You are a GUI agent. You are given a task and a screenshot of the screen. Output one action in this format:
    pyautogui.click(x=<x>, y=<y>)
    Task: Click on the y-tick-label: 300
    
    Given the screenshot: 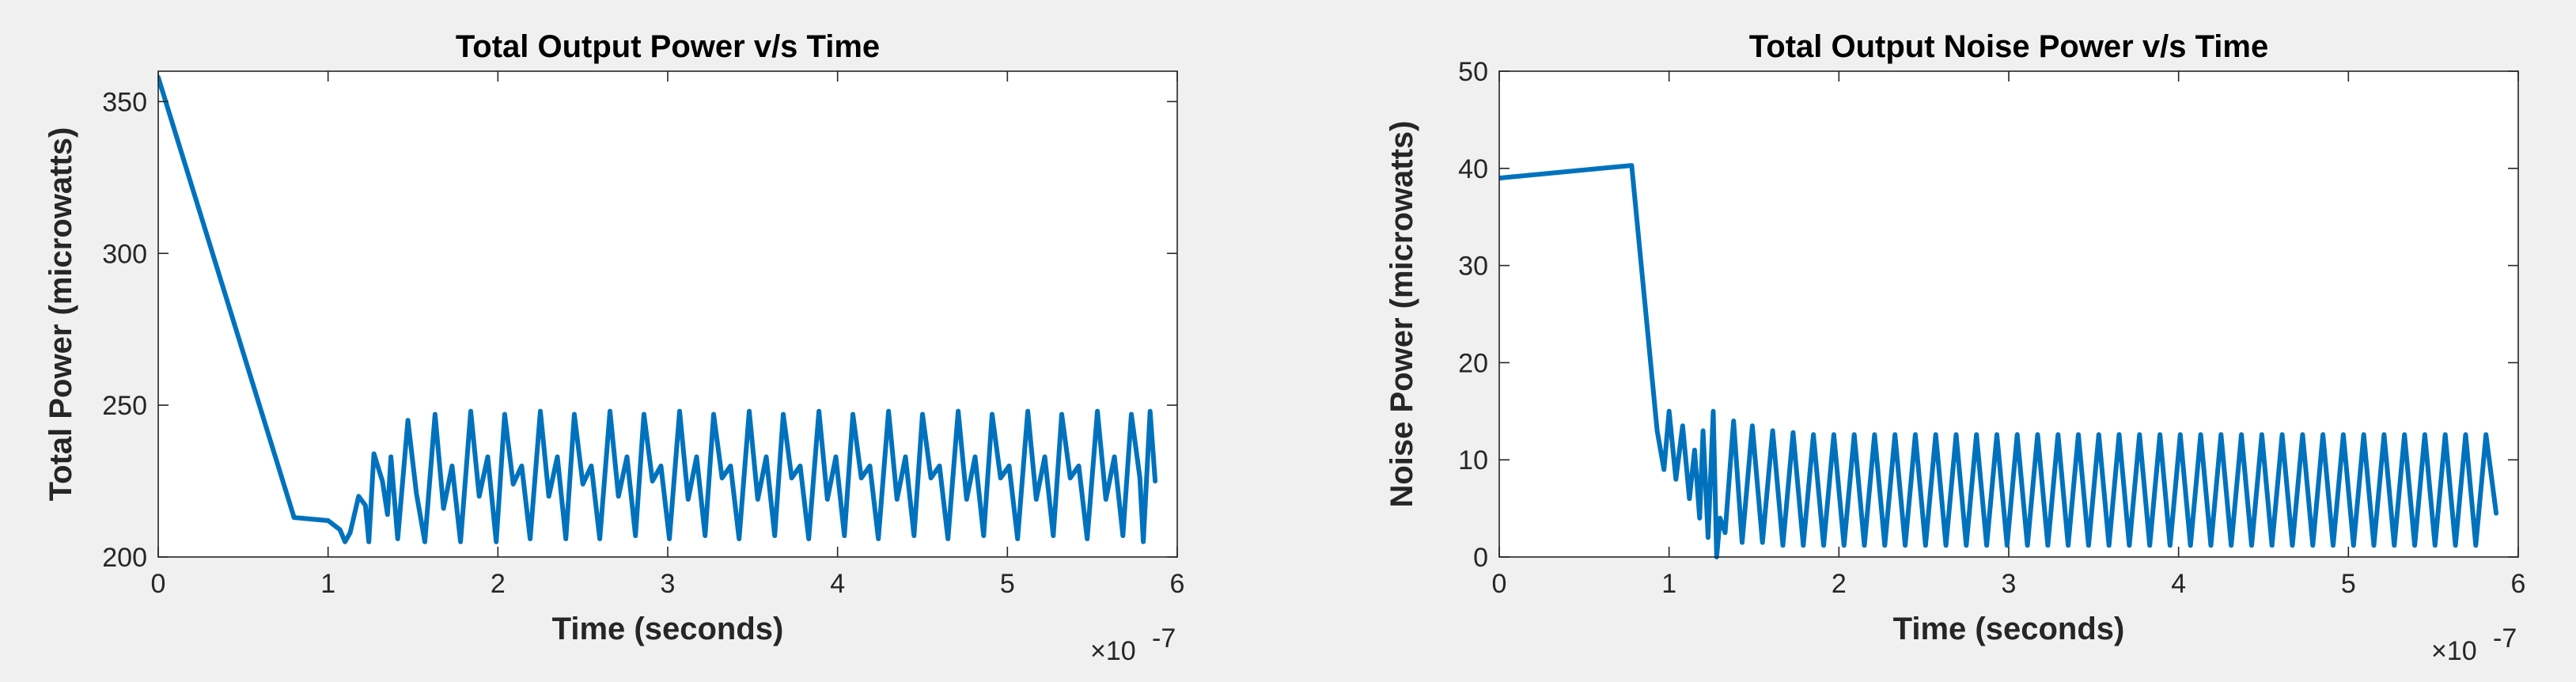 What is the action you would take?
    pyautogui.click(x=124, y=254)
    